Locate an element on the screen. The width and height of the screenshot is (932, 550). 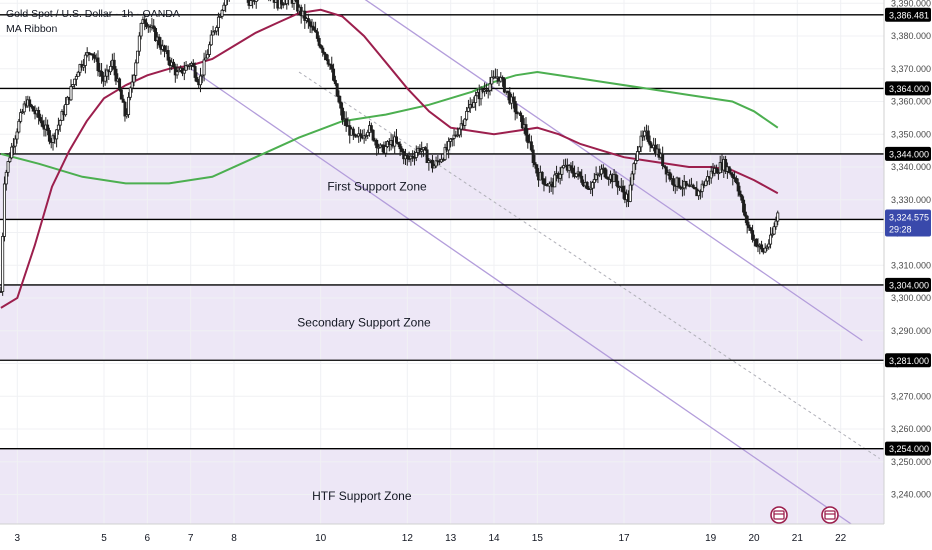
level-price-tag: 3,281.000 is located at coordinates (908, 360).